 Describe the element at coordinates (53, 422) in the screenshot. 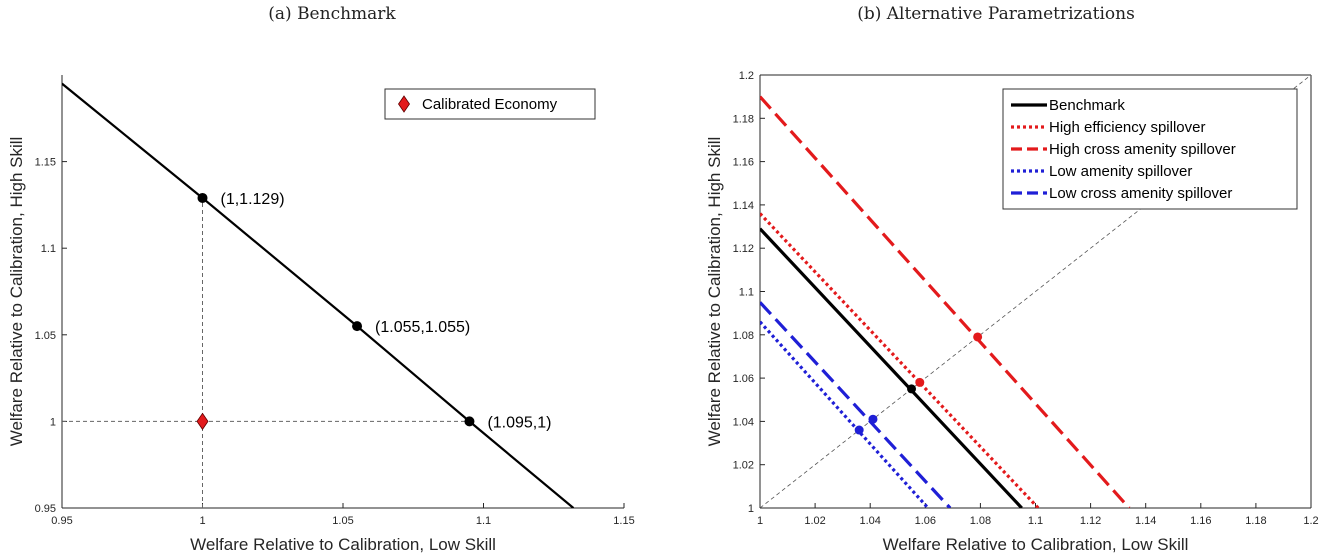

I see `y-tick-label-a: 1` at that location.